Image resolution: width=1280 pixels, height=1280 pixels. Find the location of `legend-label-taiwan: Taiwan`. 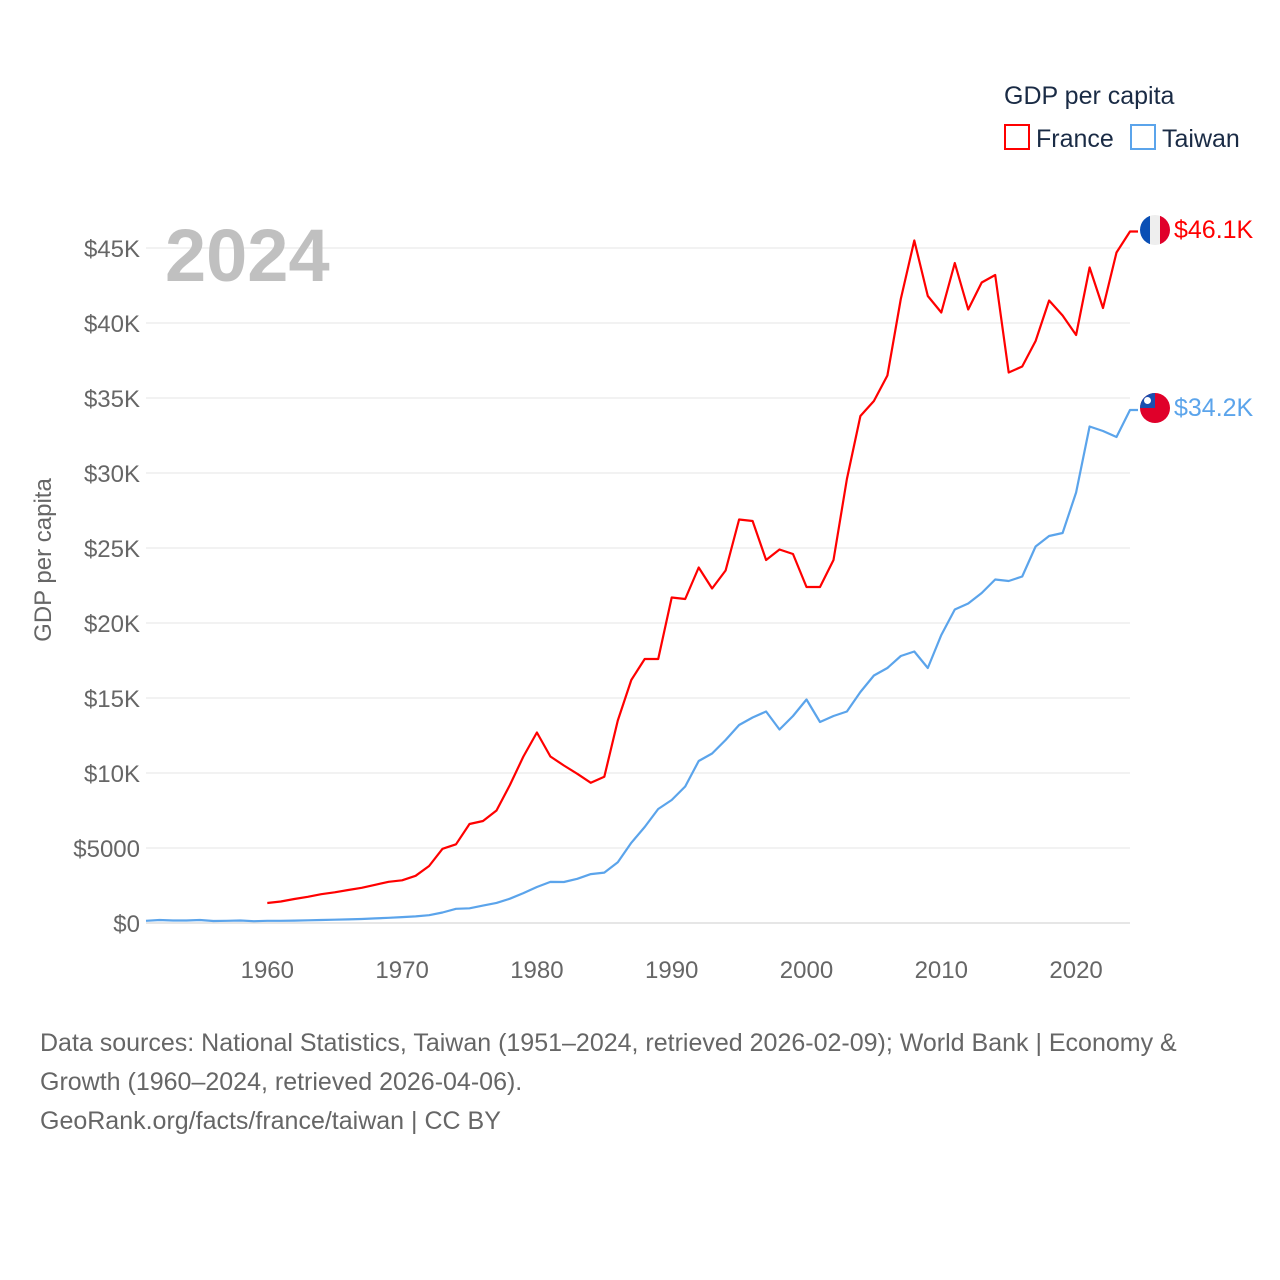

legend-label-taiwan: Taiwan is located at coordinates (1201, 139).